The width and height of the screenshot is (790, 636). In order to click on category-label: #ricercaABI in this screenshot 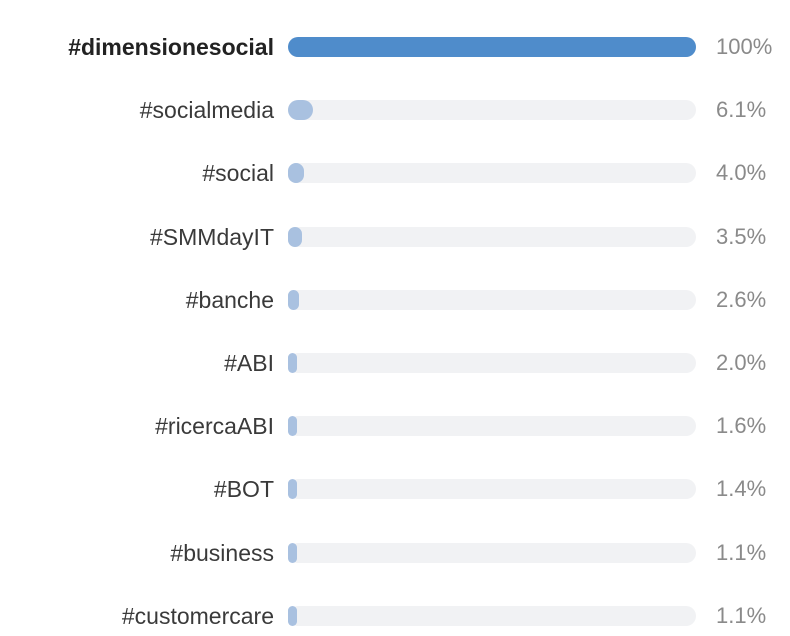, I will do `click(214, 426)`.